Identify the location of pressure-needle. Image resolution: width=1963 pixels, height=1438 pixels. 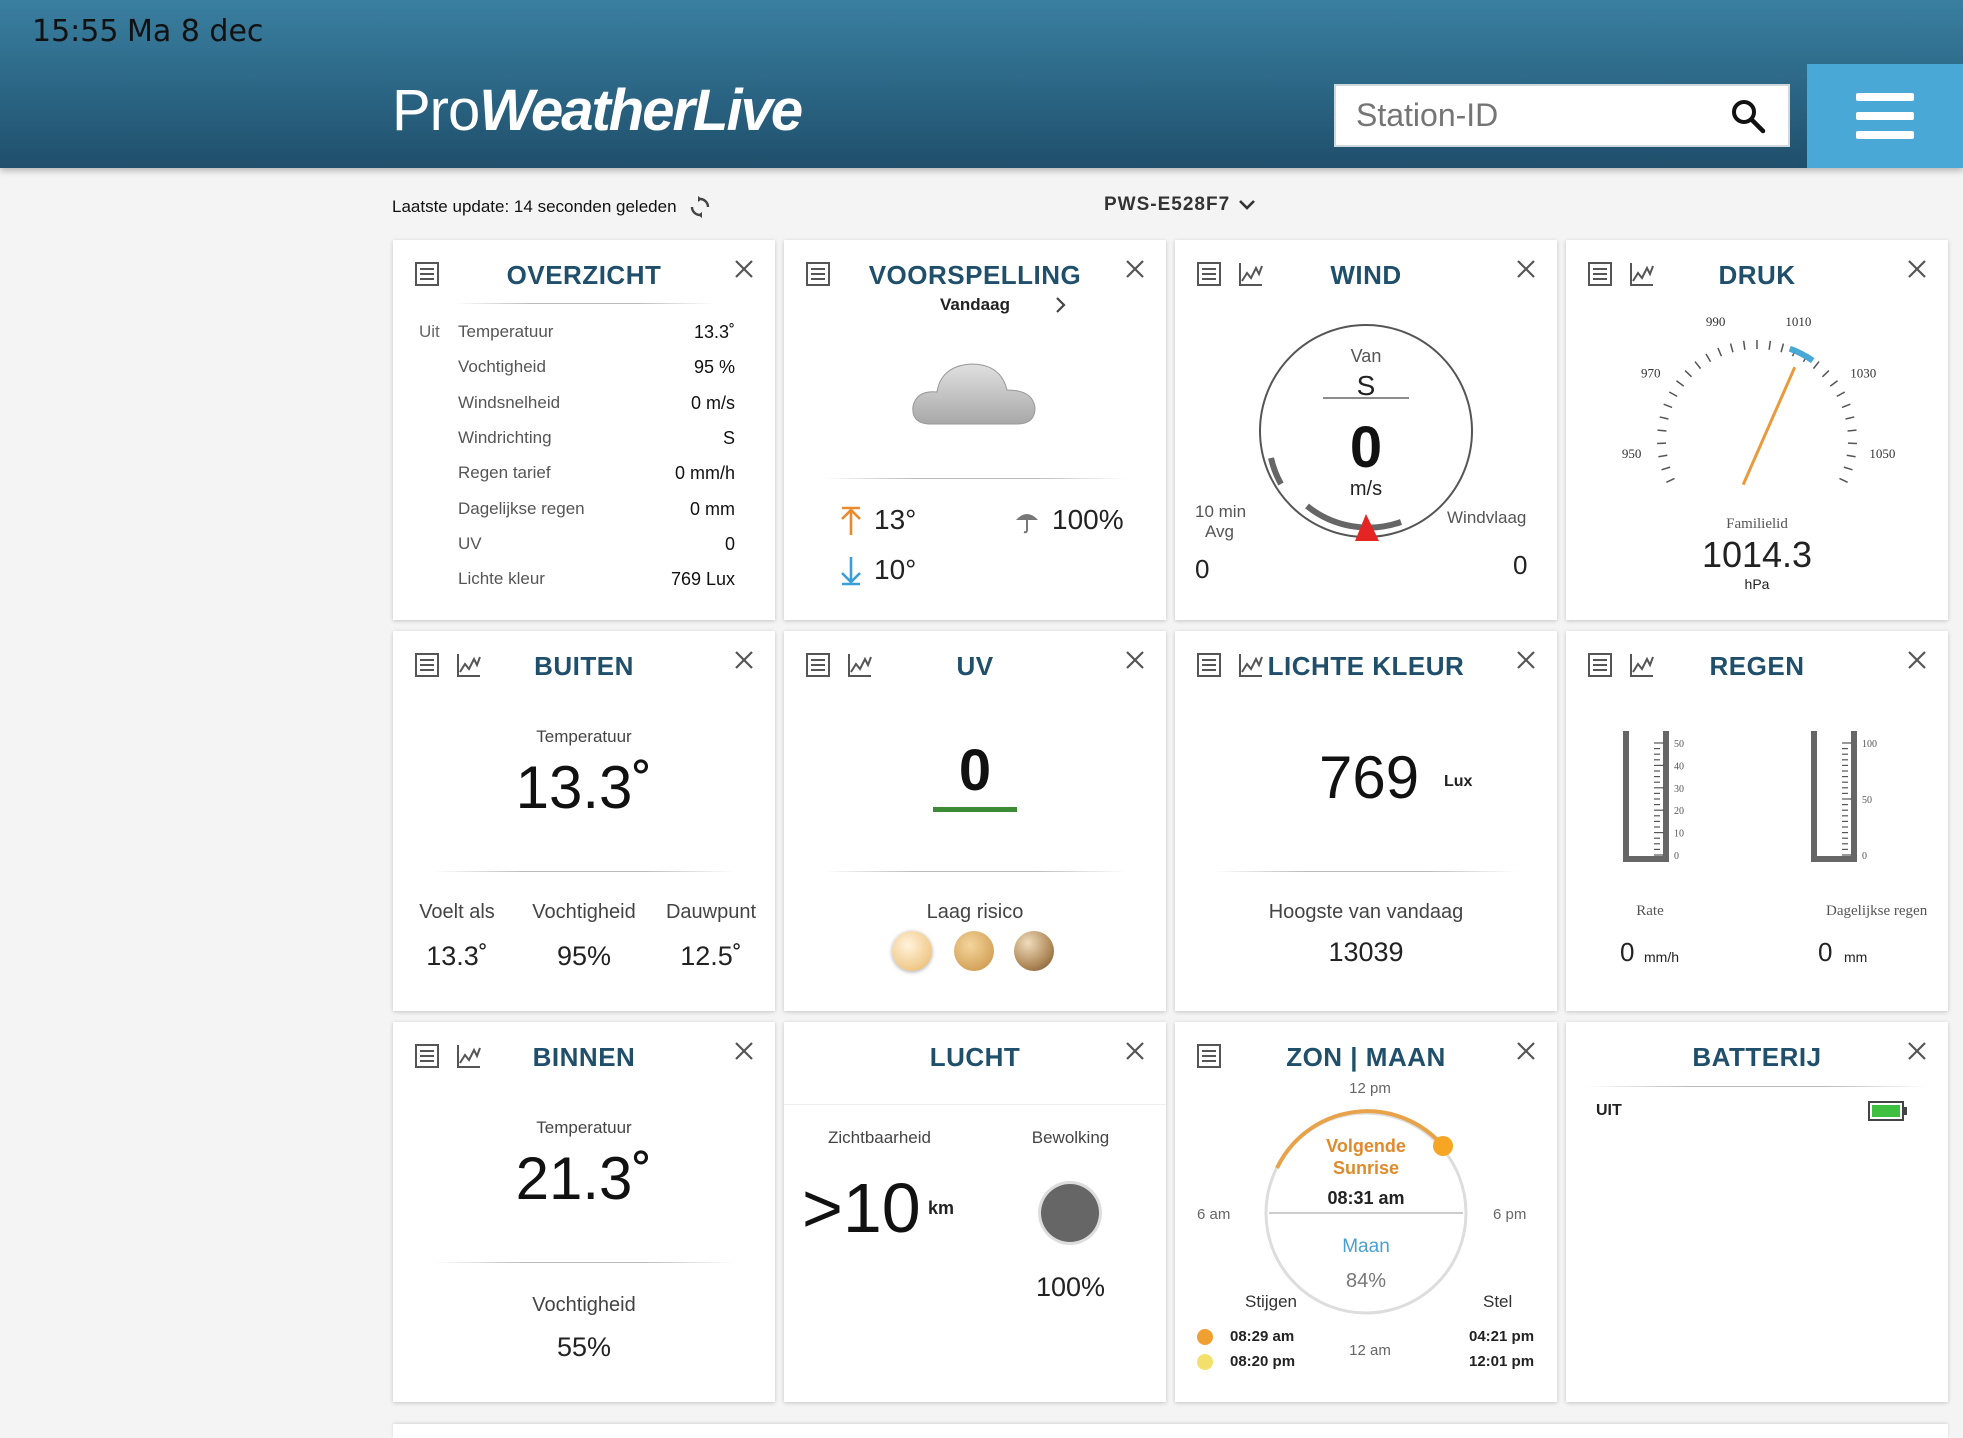
(1769, 426).